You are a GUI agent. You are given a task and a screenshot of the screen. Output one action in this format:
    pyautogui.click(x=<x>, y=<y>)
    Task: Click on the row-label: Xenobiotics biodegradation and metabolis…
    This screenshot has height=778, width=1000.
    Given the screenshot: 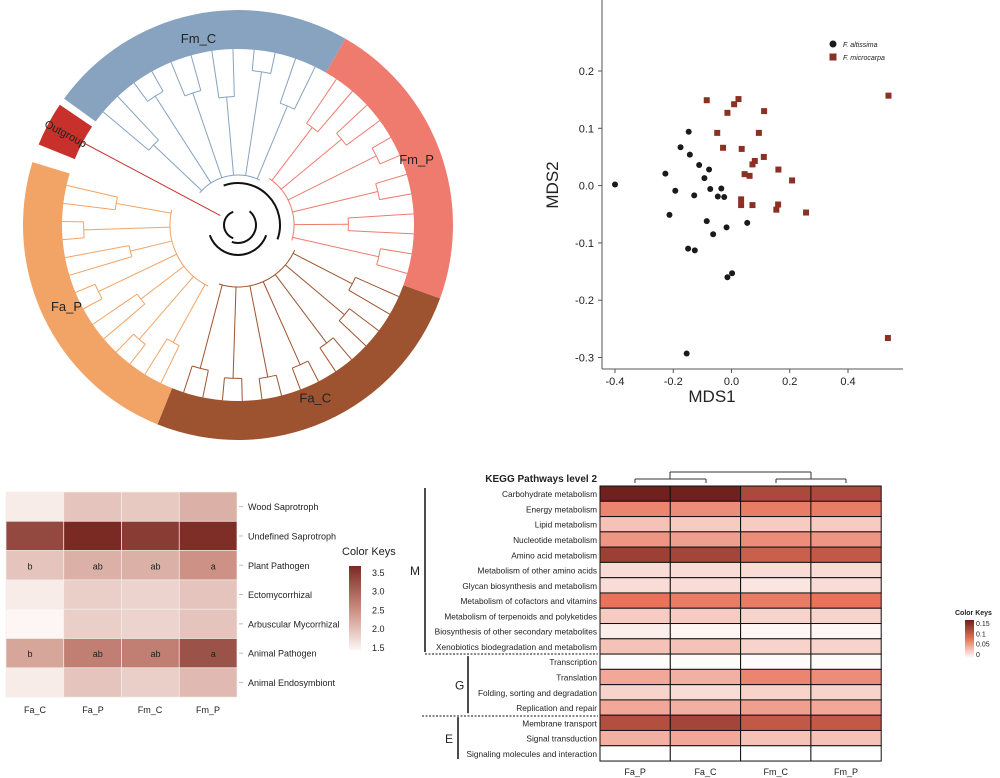 What is the action you would take?
    pyautogui.click(x=516, y=647)
    